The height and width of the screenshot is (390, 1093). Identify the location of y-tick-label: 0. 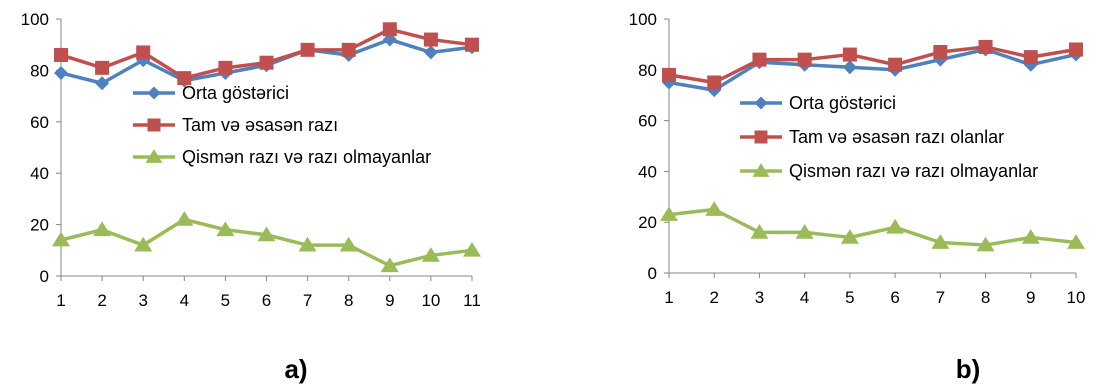
(652, 273).